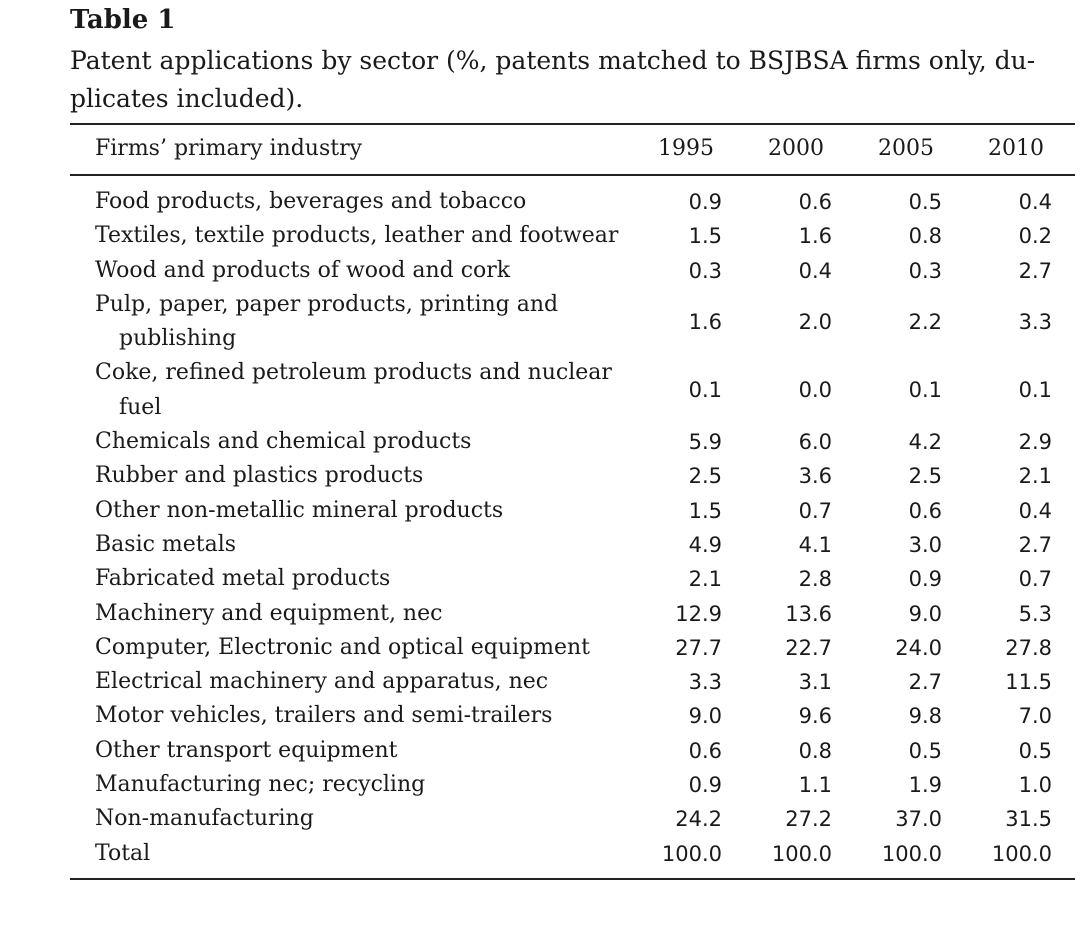 The height and width of the screenshot is (932, 1088). What do you see at coordinates (925, 579) in the screenshot?
I see `cell-value-2005: 0.9` at bounding box center [925, 579].